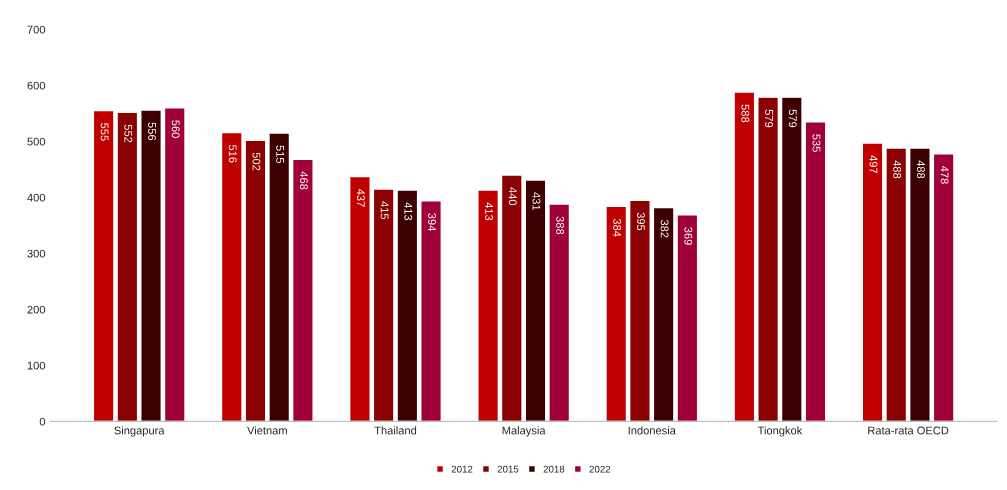 This screenshot has height=490, width=1007. I want to click on data-label: 588, so click(745, 113).